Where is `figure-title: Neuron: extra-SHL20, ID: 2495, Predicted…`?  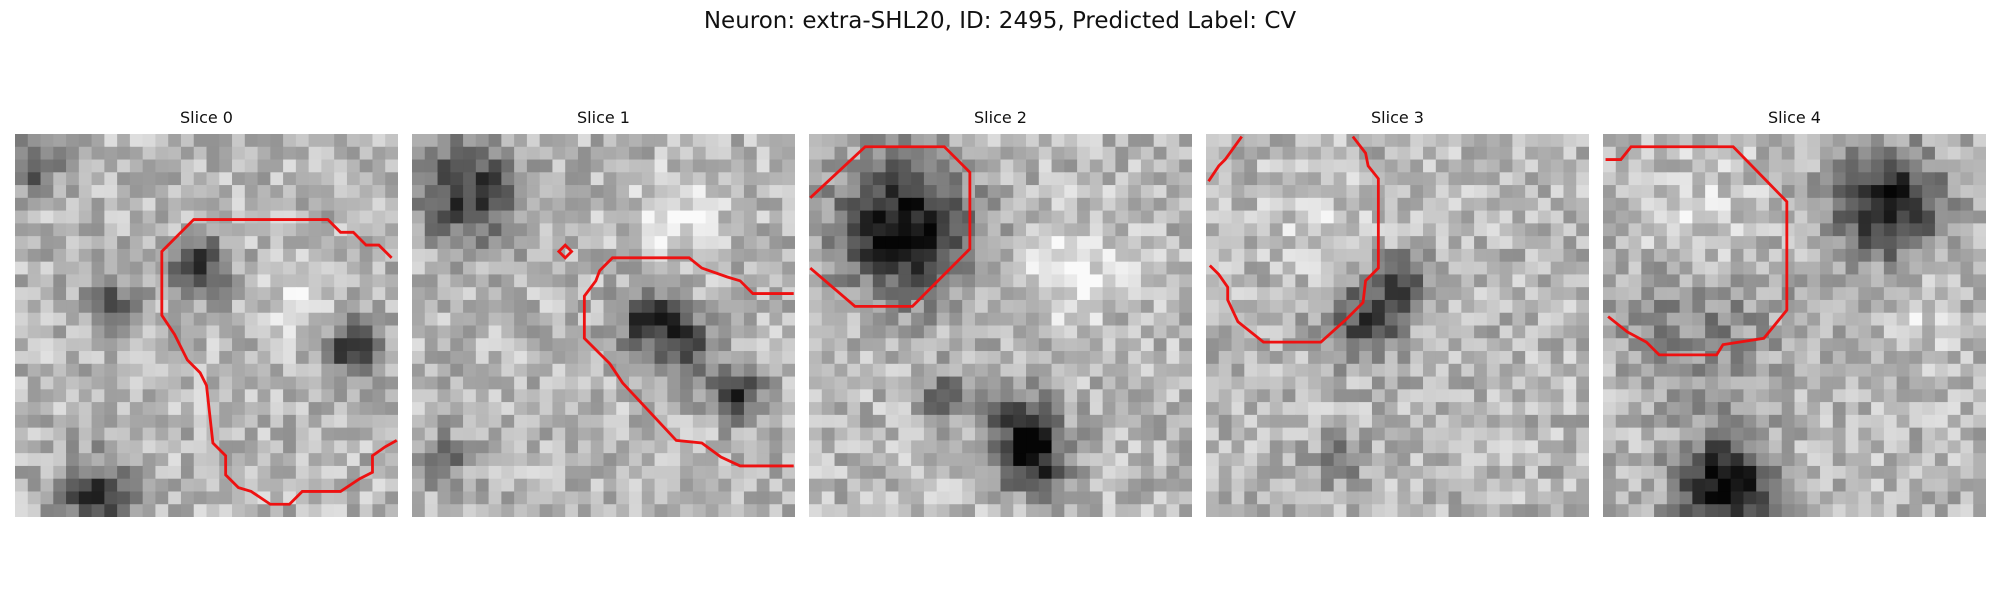 figure-title: Neuron: extra-SHL20, ID: 2495, Predicted… is located at coordinates (1000, 21).